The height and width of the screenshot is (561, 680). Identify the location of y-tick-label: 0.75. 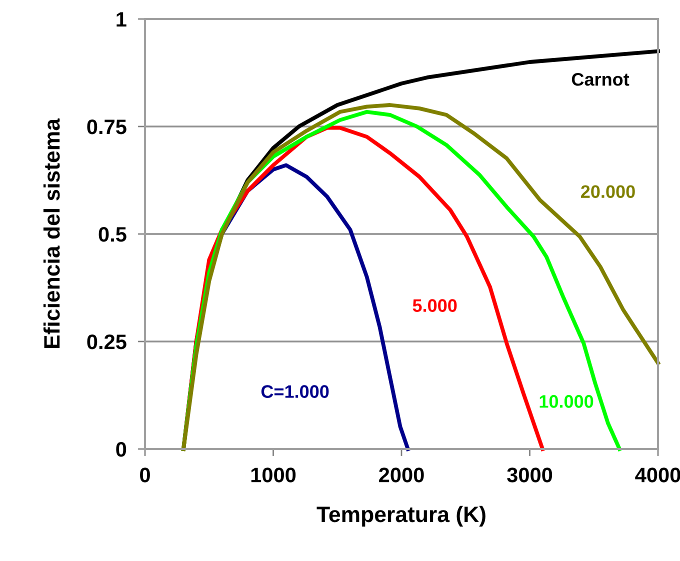
(106, 127).